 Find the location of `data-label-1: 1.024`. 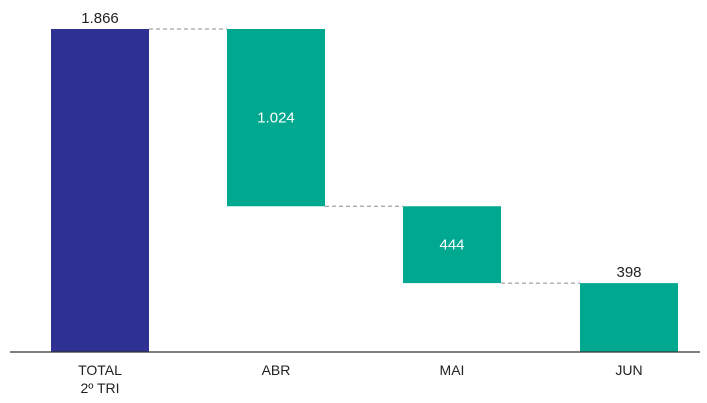

data-label-1: 1.024 is located at coordinates (276, 118).